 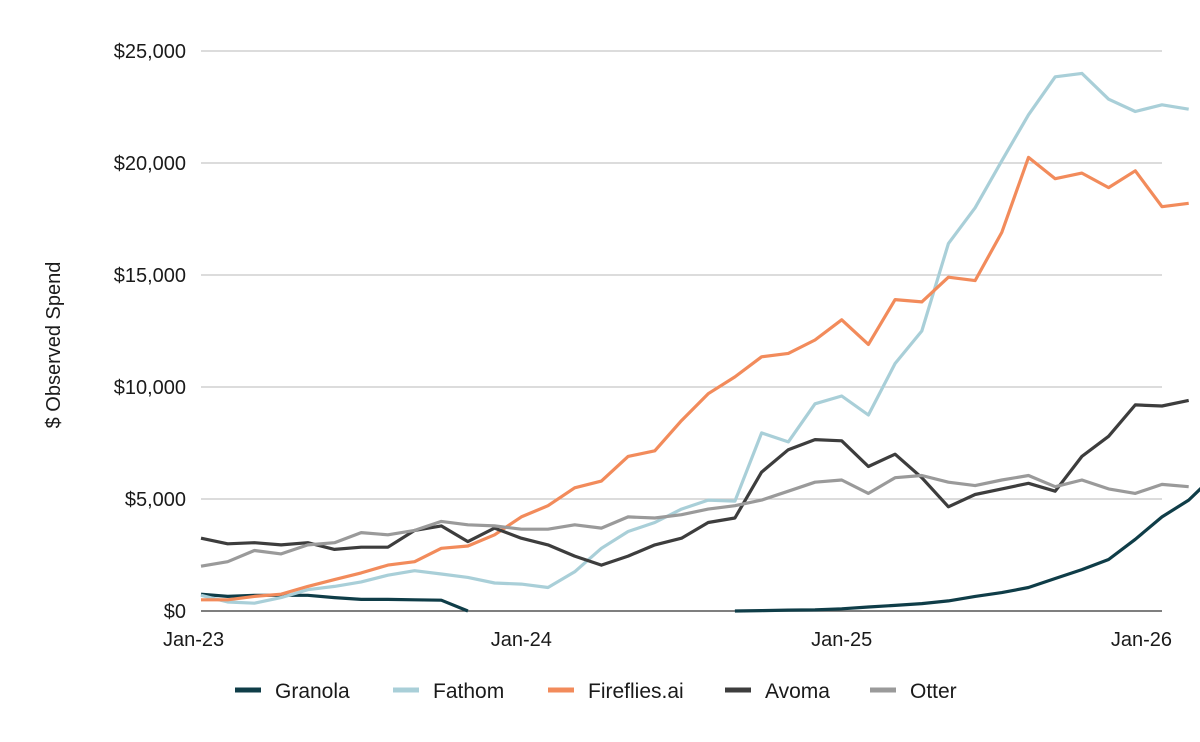 I want to click on x-tick-label: Jan-24, so click(x=521, y=640).